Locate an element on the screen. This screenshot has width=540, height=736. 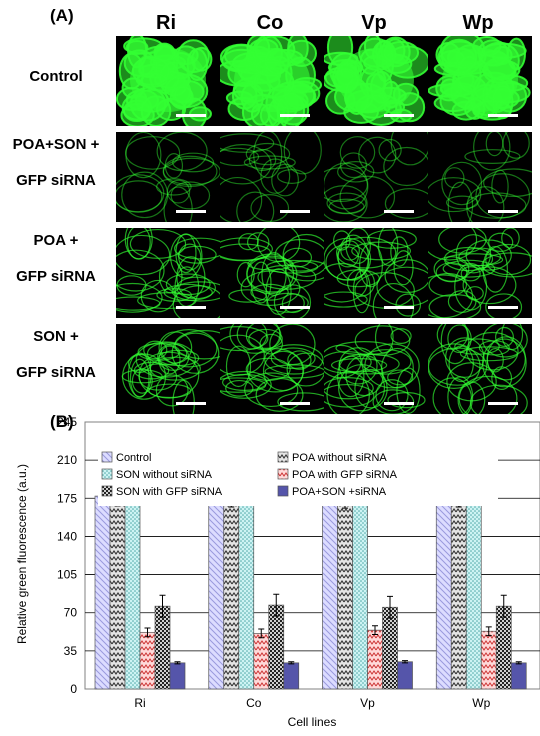
micrograph-poa-co is located at coordinates (272, 273).